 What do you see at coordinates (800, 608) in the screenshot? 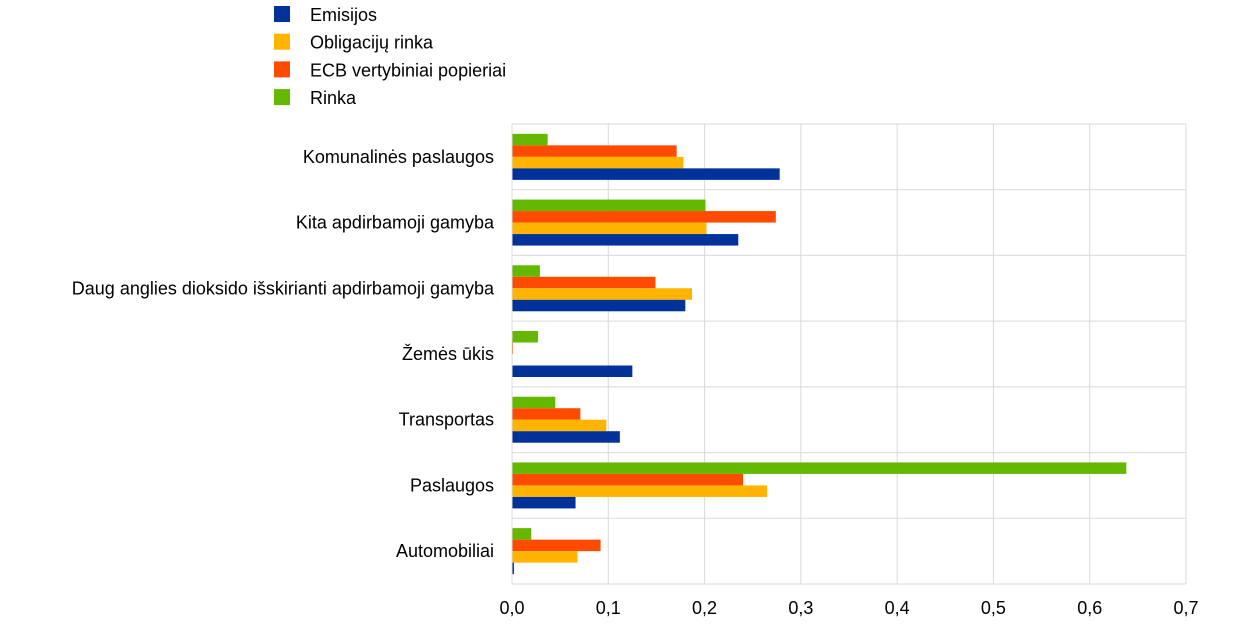
I see `x-tick-label: 0,3` at bounding box center [800, 608].